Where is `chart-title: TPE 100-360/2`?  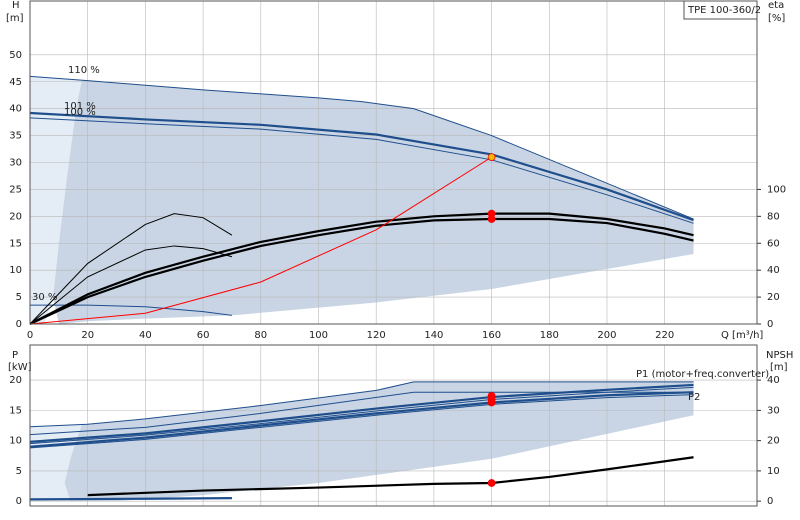
chart-title: TPE 100-360/2 is located at coordinates (724, 10).